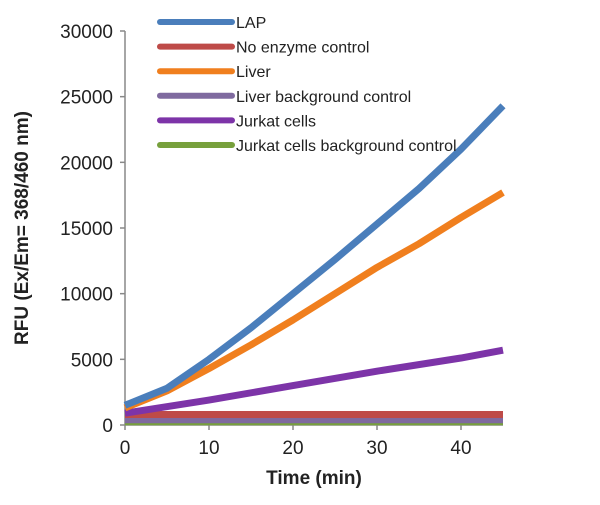 The image size is (600, 505). Describe the element at coordinates (86, 163) in the screenshot. I see `y-tick-label: 20000` at that location.